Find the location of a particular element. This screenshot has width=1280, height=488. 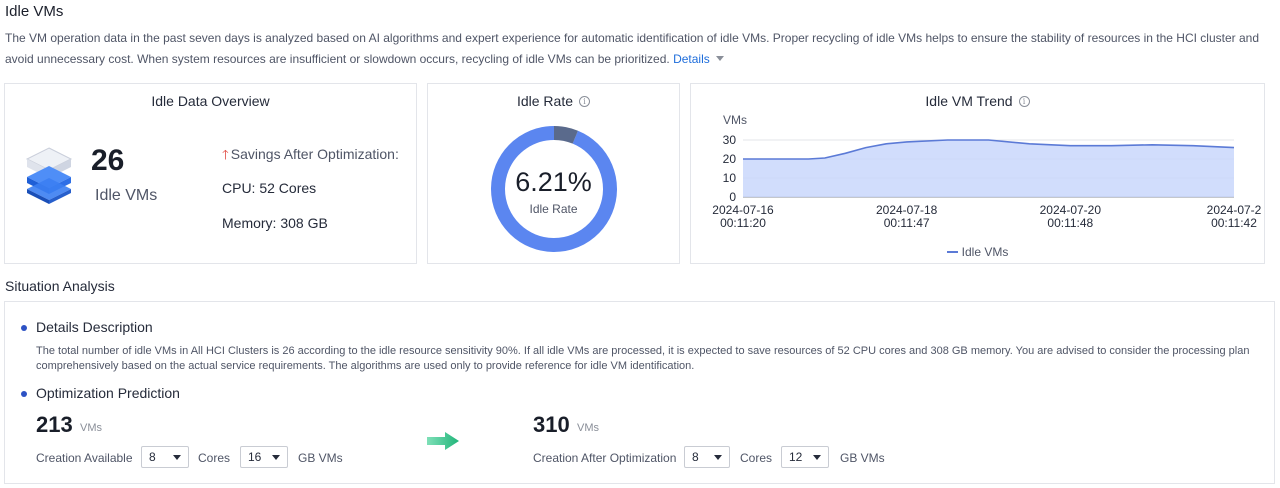

x-tick-label-time: 00:11:47 is located at coordinates (907, 223).